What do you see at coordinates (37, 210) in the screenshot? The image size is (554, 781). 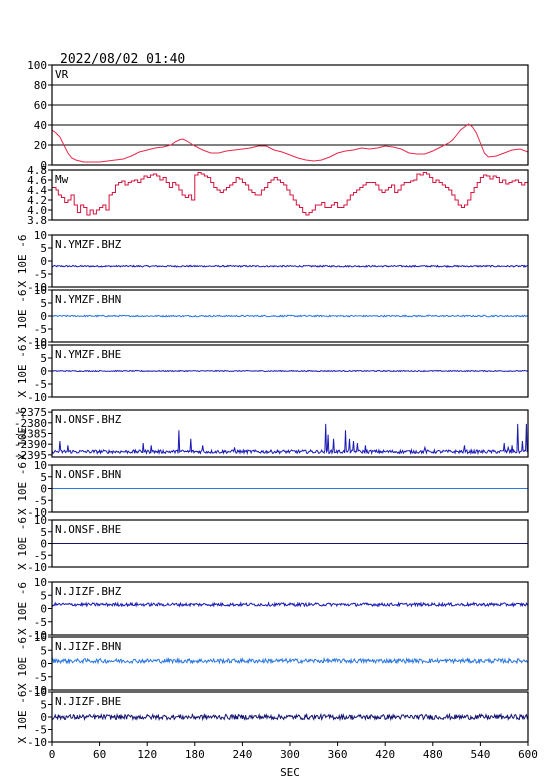 I see `y-tick-label: 4.0` at bounding box center [37, 210].